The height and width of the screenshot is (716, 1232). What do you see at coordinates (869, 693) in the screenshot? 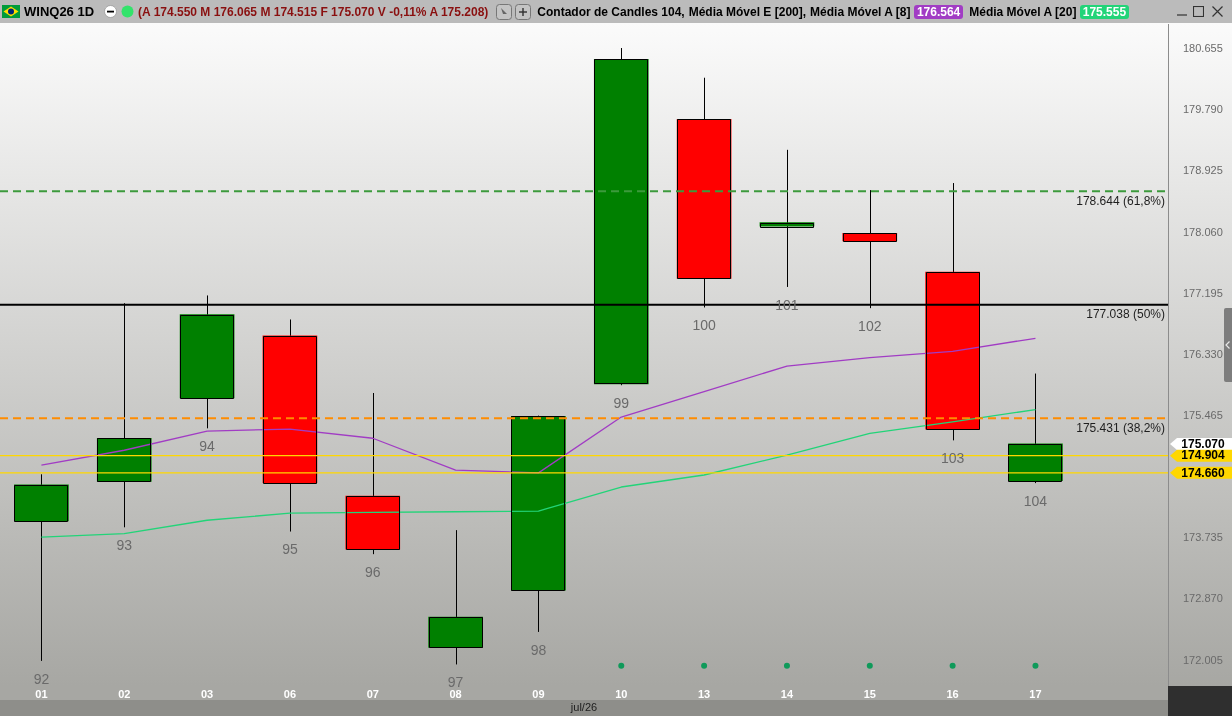
I see `x-tick-label: 15` at bounding box center [869, 693].